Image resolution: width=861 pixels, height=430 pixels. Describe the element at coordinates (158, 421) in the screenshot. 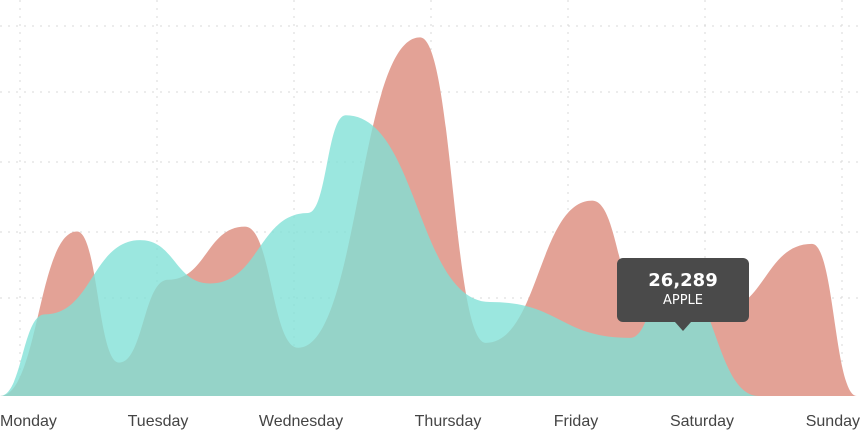

I see `x-tick-label: Tuesday` at that location.